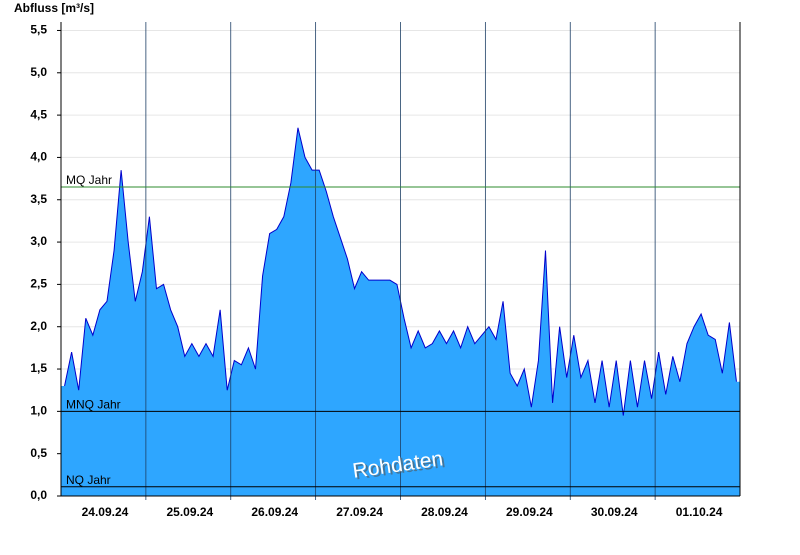 This screenshot has width=800, height=555. I want to click on y-tick-label: 2,0, so click(38, 326).